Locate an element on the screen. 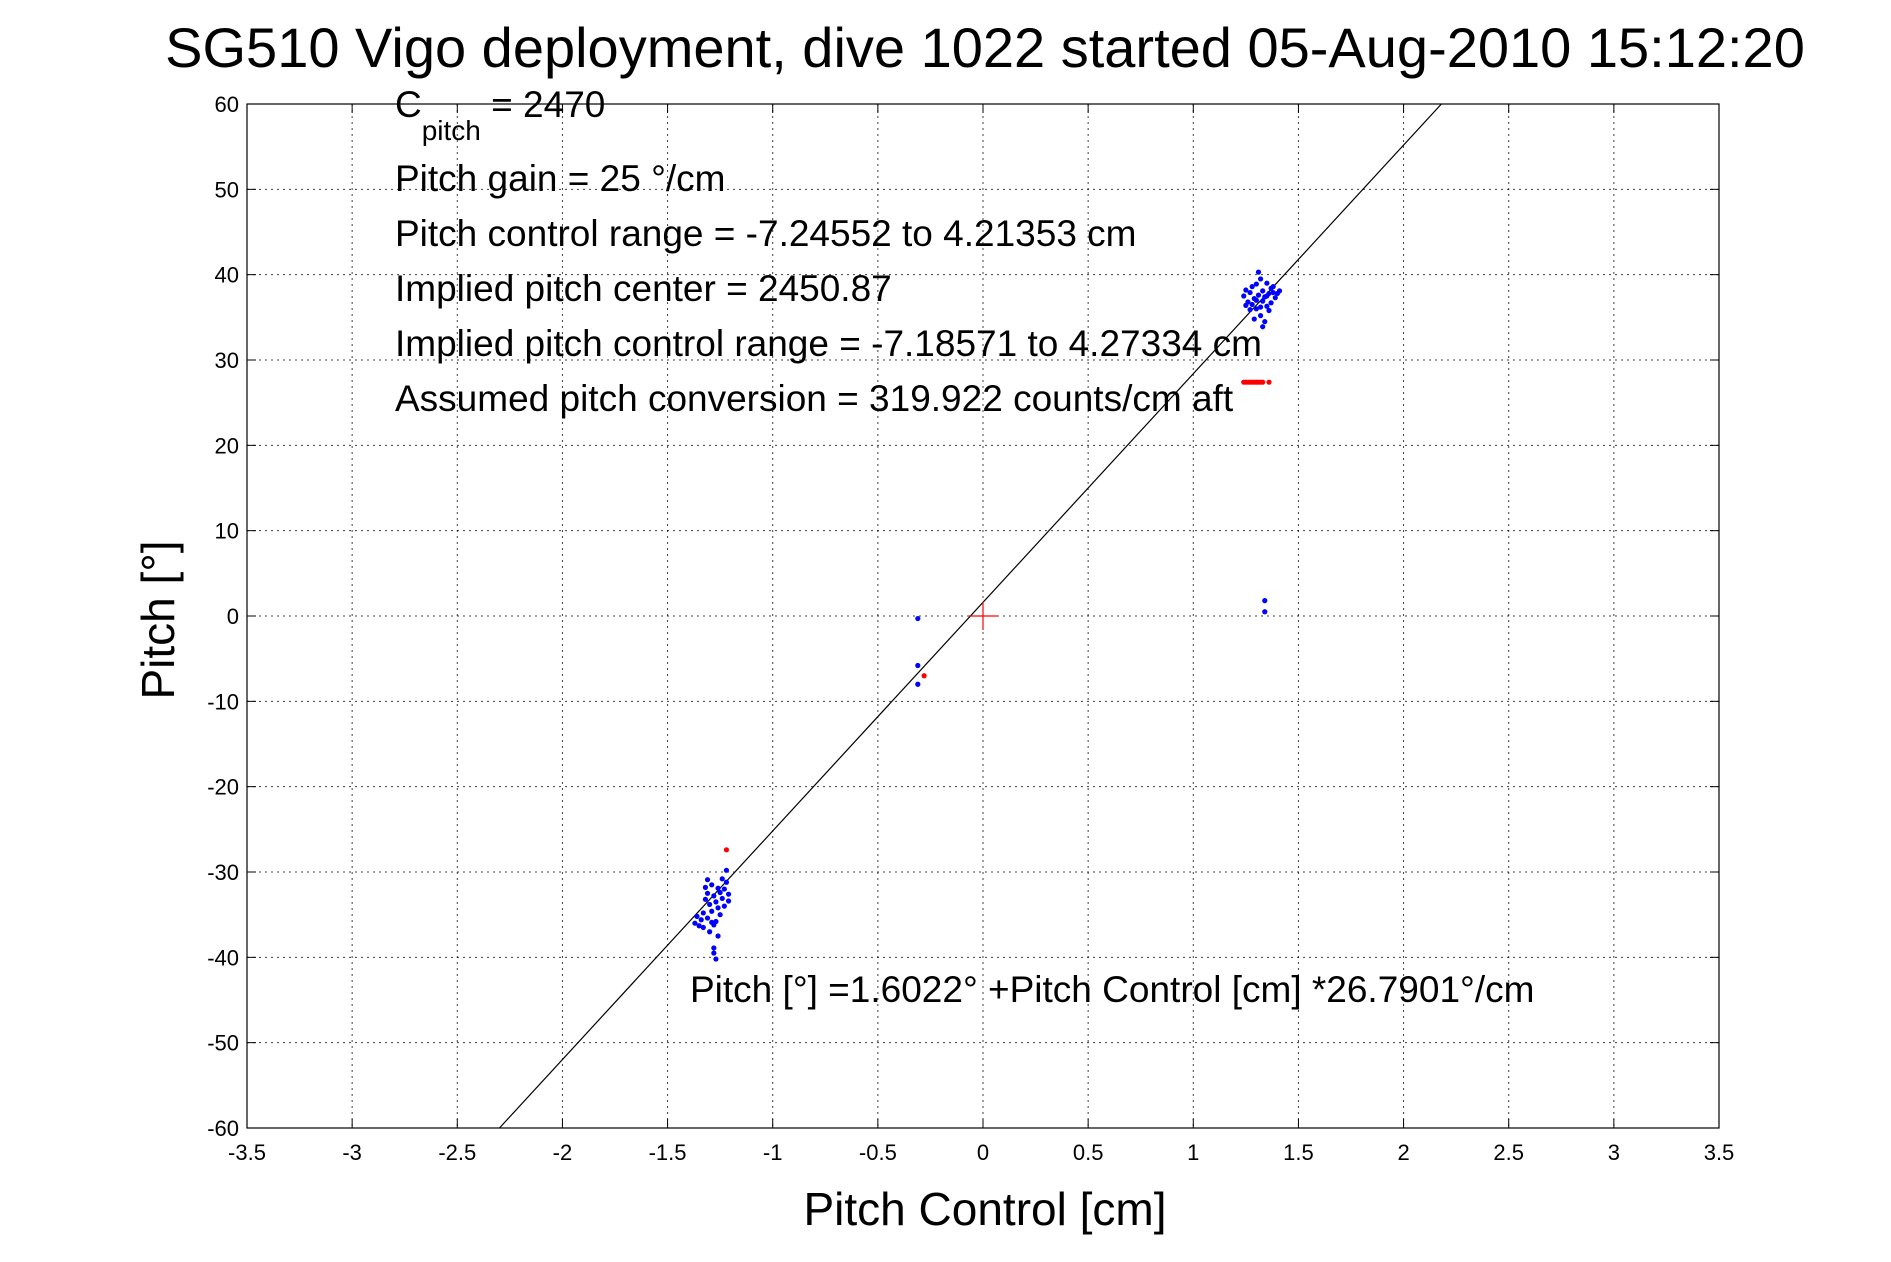  x-tick-label: 3.5 is located at coordinates (1719, 1152).